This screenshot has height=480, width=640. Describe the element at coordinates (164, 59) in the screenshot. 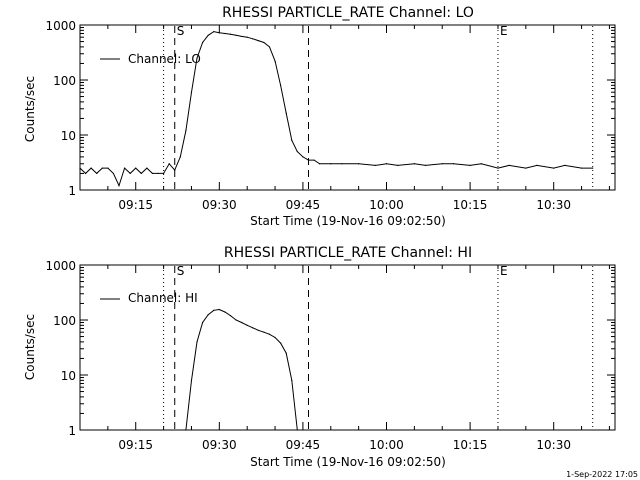

I see `legend-label: Channel: LO` at that location.